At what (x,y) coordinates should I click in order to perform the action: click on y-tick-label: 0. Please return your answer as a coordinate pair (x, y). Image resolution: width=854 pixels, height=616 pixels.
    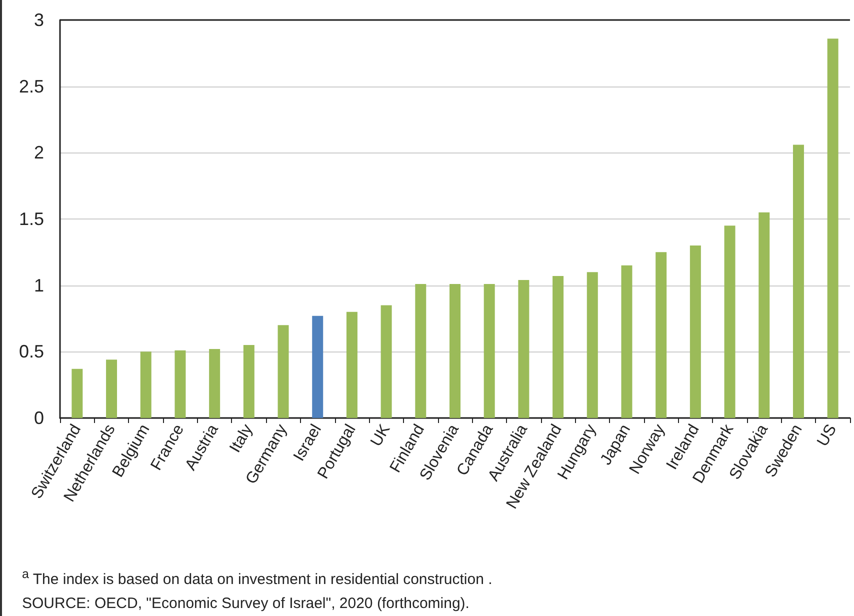
    Looking at the image, I should click on (39, 418).